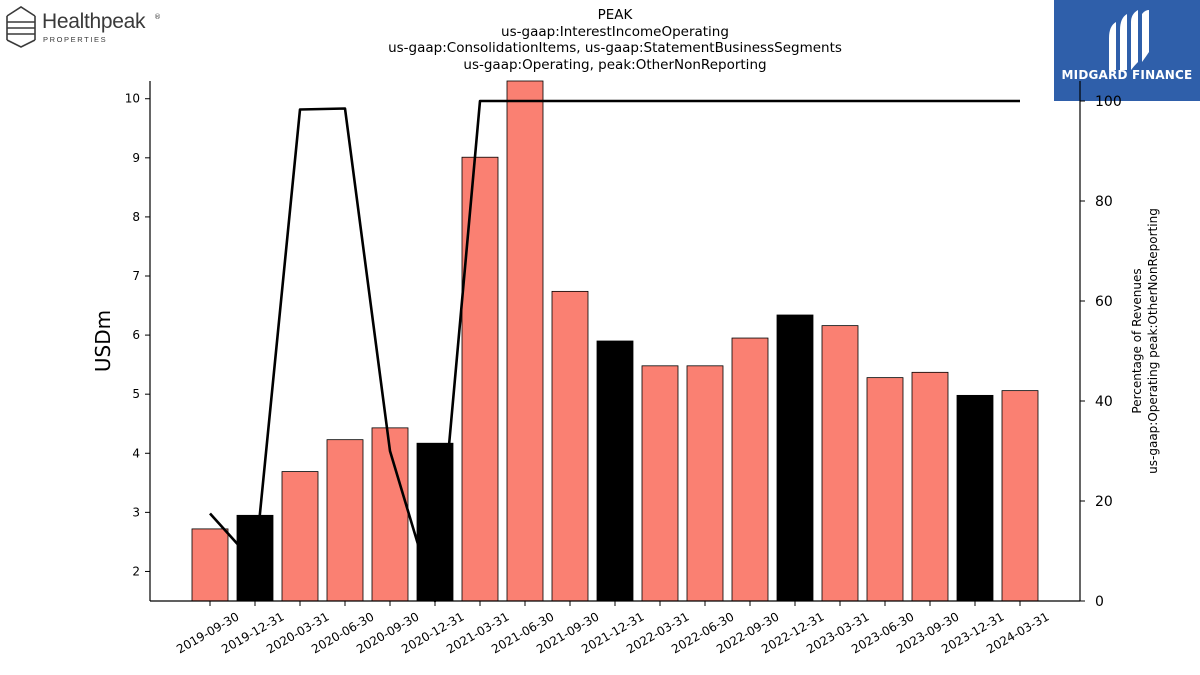 The image size is (1200, 675). I want to click on midgard-logo-name: MIDGARD FINANCE, so click(1127, 75).